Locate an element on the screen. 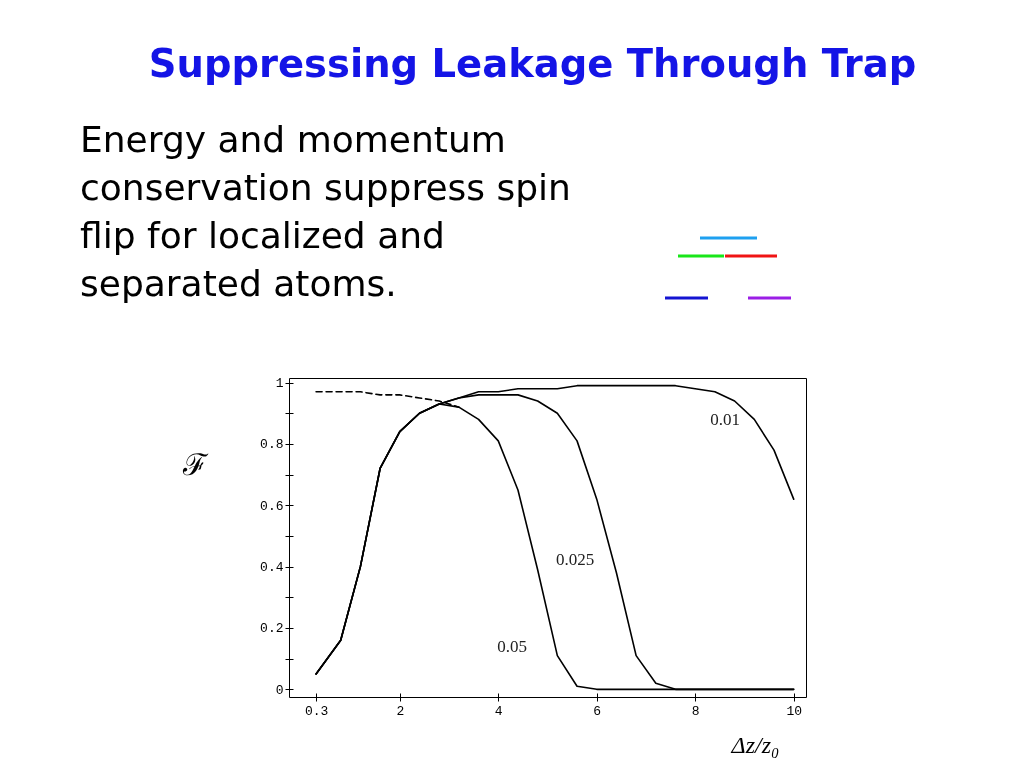 This screenshot has height=768, width=1024. x-axis-title: Δz/z₀ is located at coordinates (755, 744).